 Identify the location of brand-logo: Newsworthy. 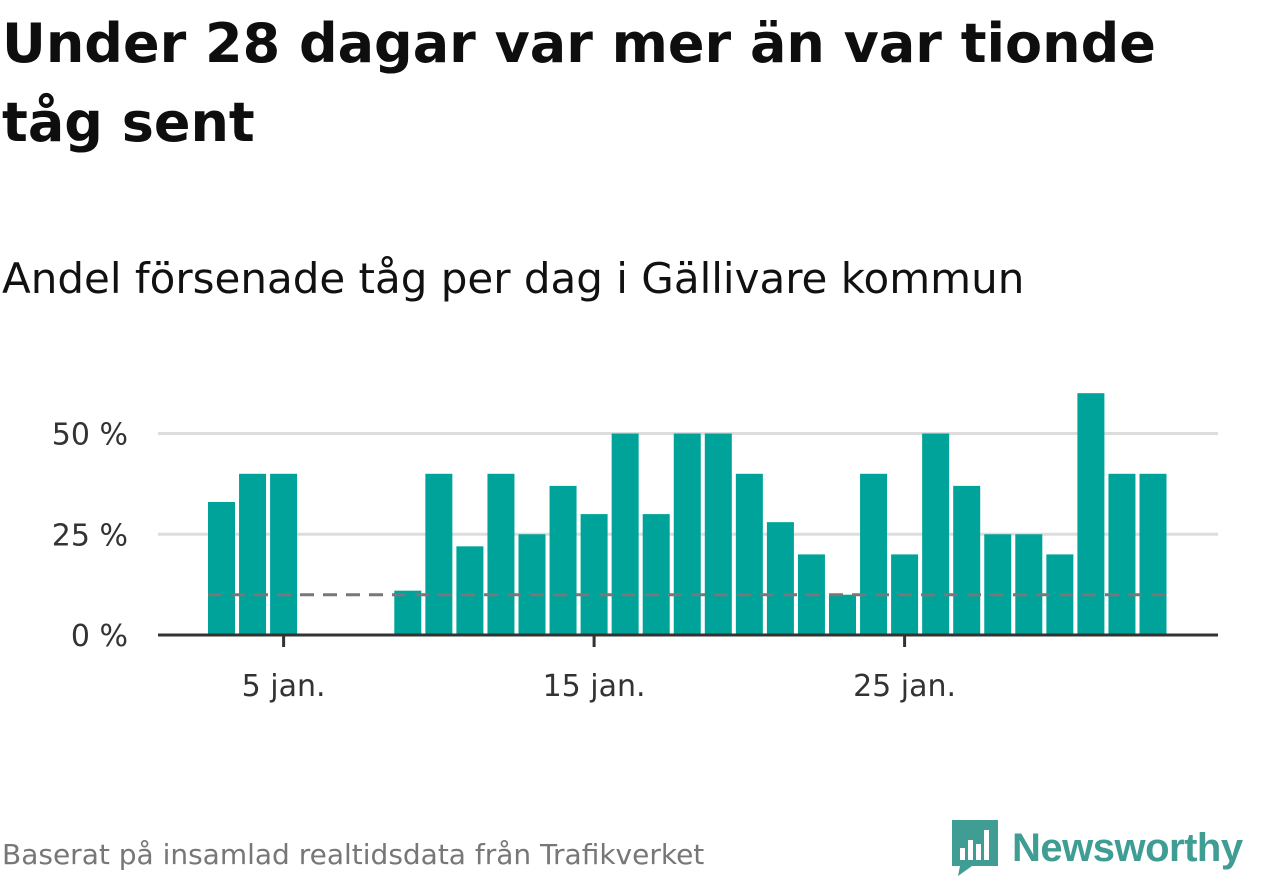
(1096, 848).